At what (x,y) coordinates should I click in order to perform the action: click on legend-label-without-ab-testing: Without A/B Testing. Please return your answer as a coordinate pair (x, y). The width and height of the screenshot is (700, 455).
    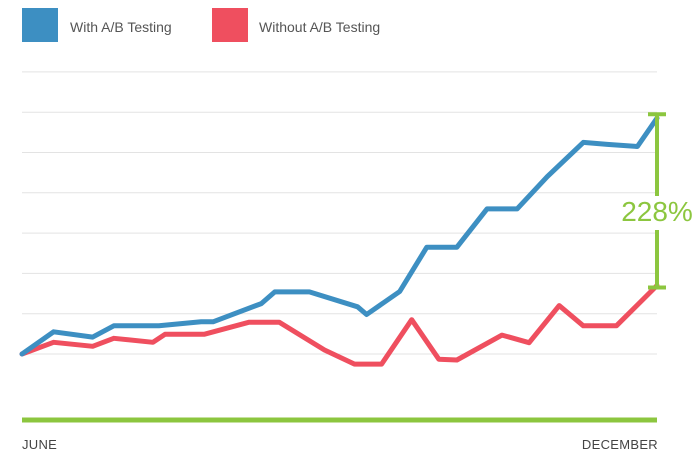
    Looking at the image, I should click on (319, 27).